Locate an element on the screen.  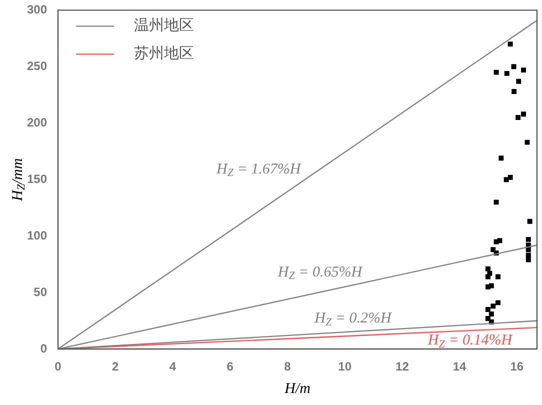
x-tick-label: 6 is located at coordinates (230, 367).